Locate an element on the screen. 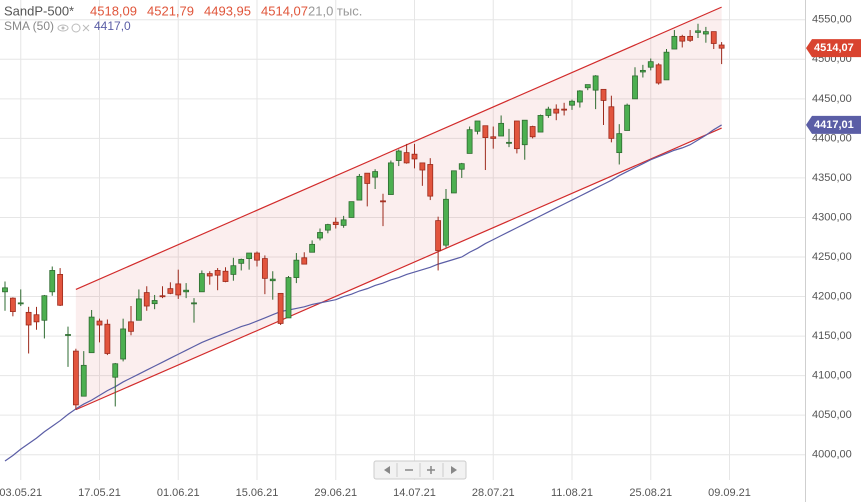 The image size is (861, 502). indicator-name: SMA (50) is located at coordinates (29, 26).